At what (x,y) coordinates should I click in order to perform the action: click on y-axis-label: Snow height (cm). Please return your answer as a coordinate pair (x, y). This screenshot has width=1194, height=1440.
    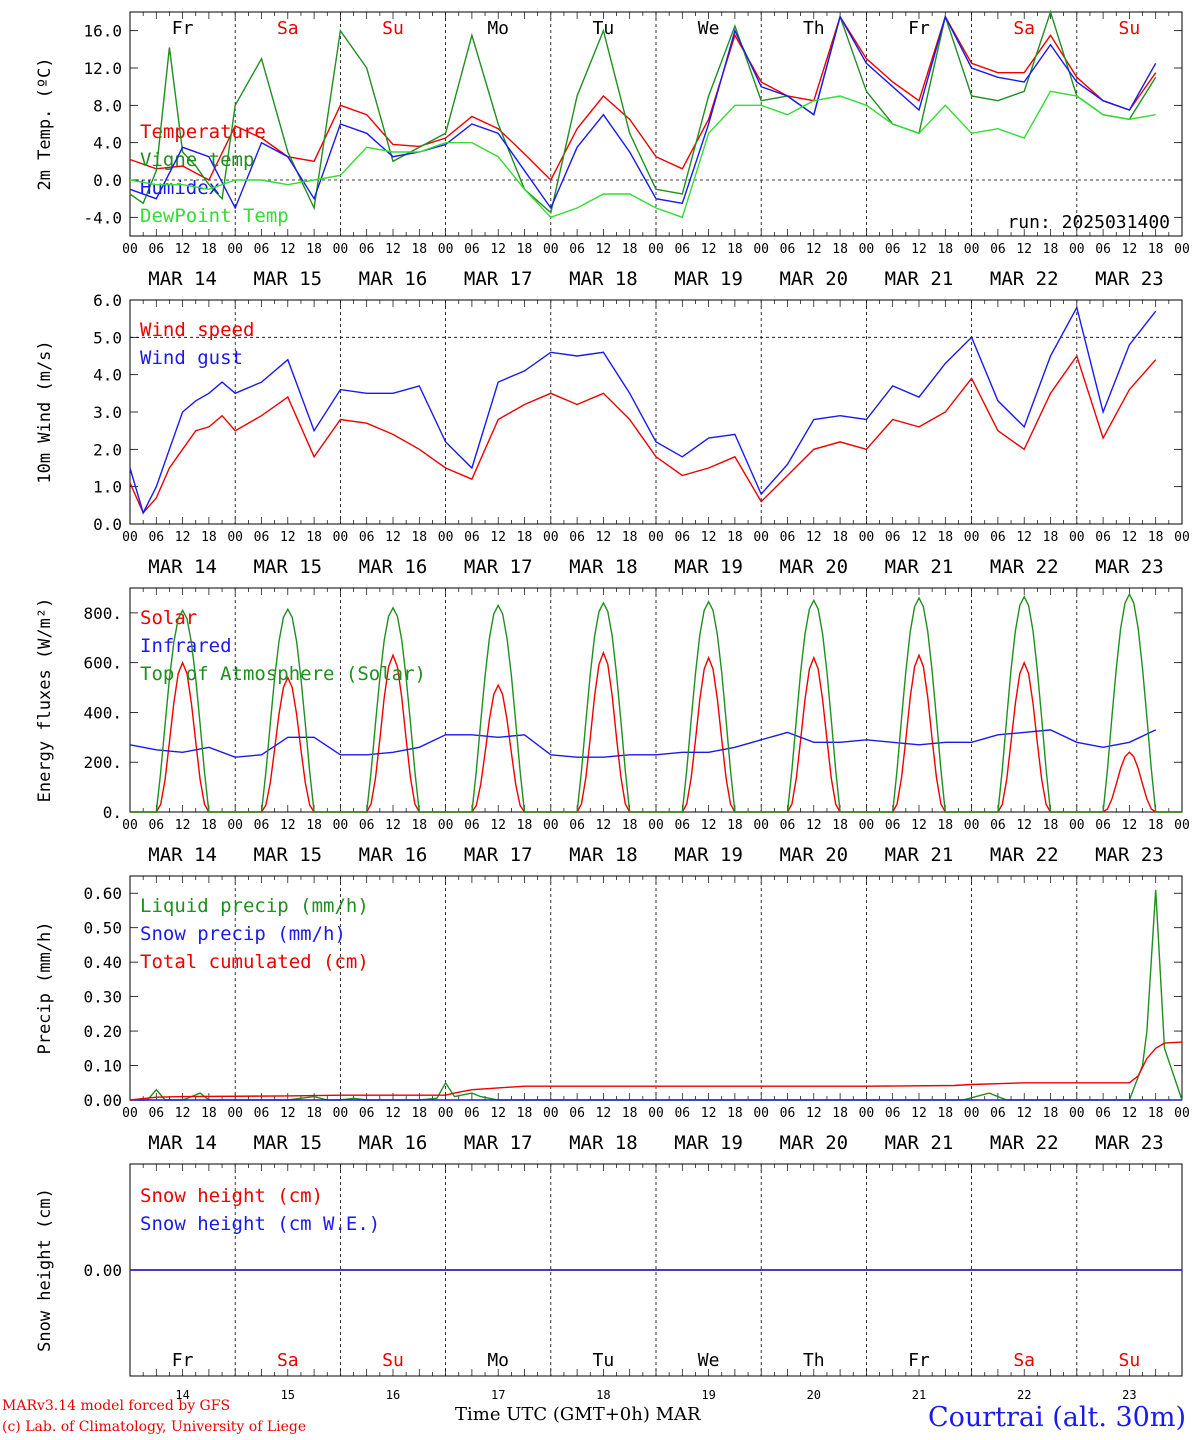
    Looking at the image, I should click on (45, 1270).